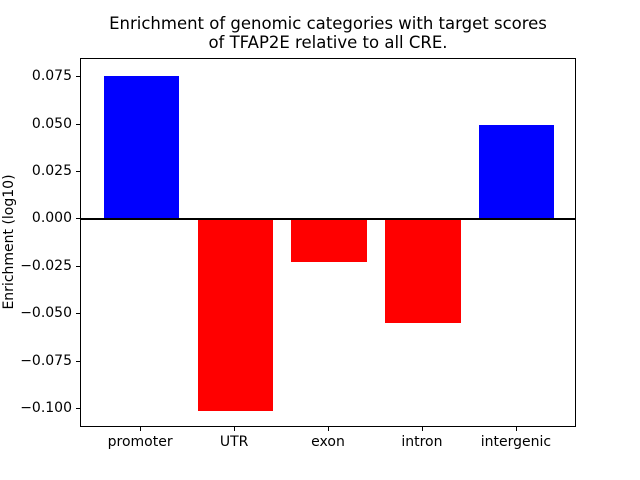 The image size is (640, 480). I want to click on bar-exon, so click(329, 240).